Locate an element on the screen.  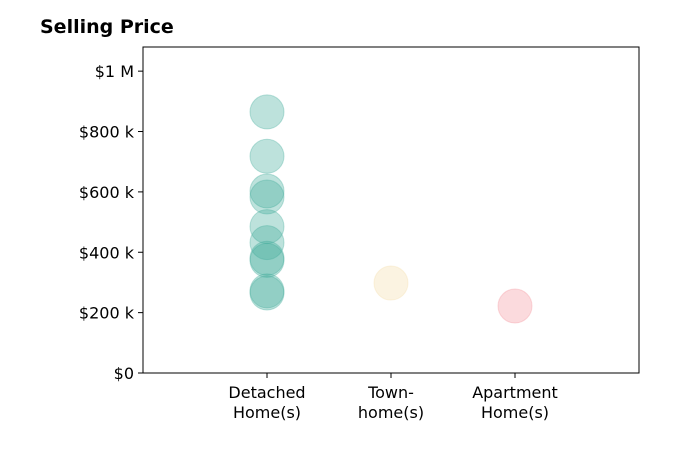
y-tick-label: $0 is located at coordinates (124, 373).